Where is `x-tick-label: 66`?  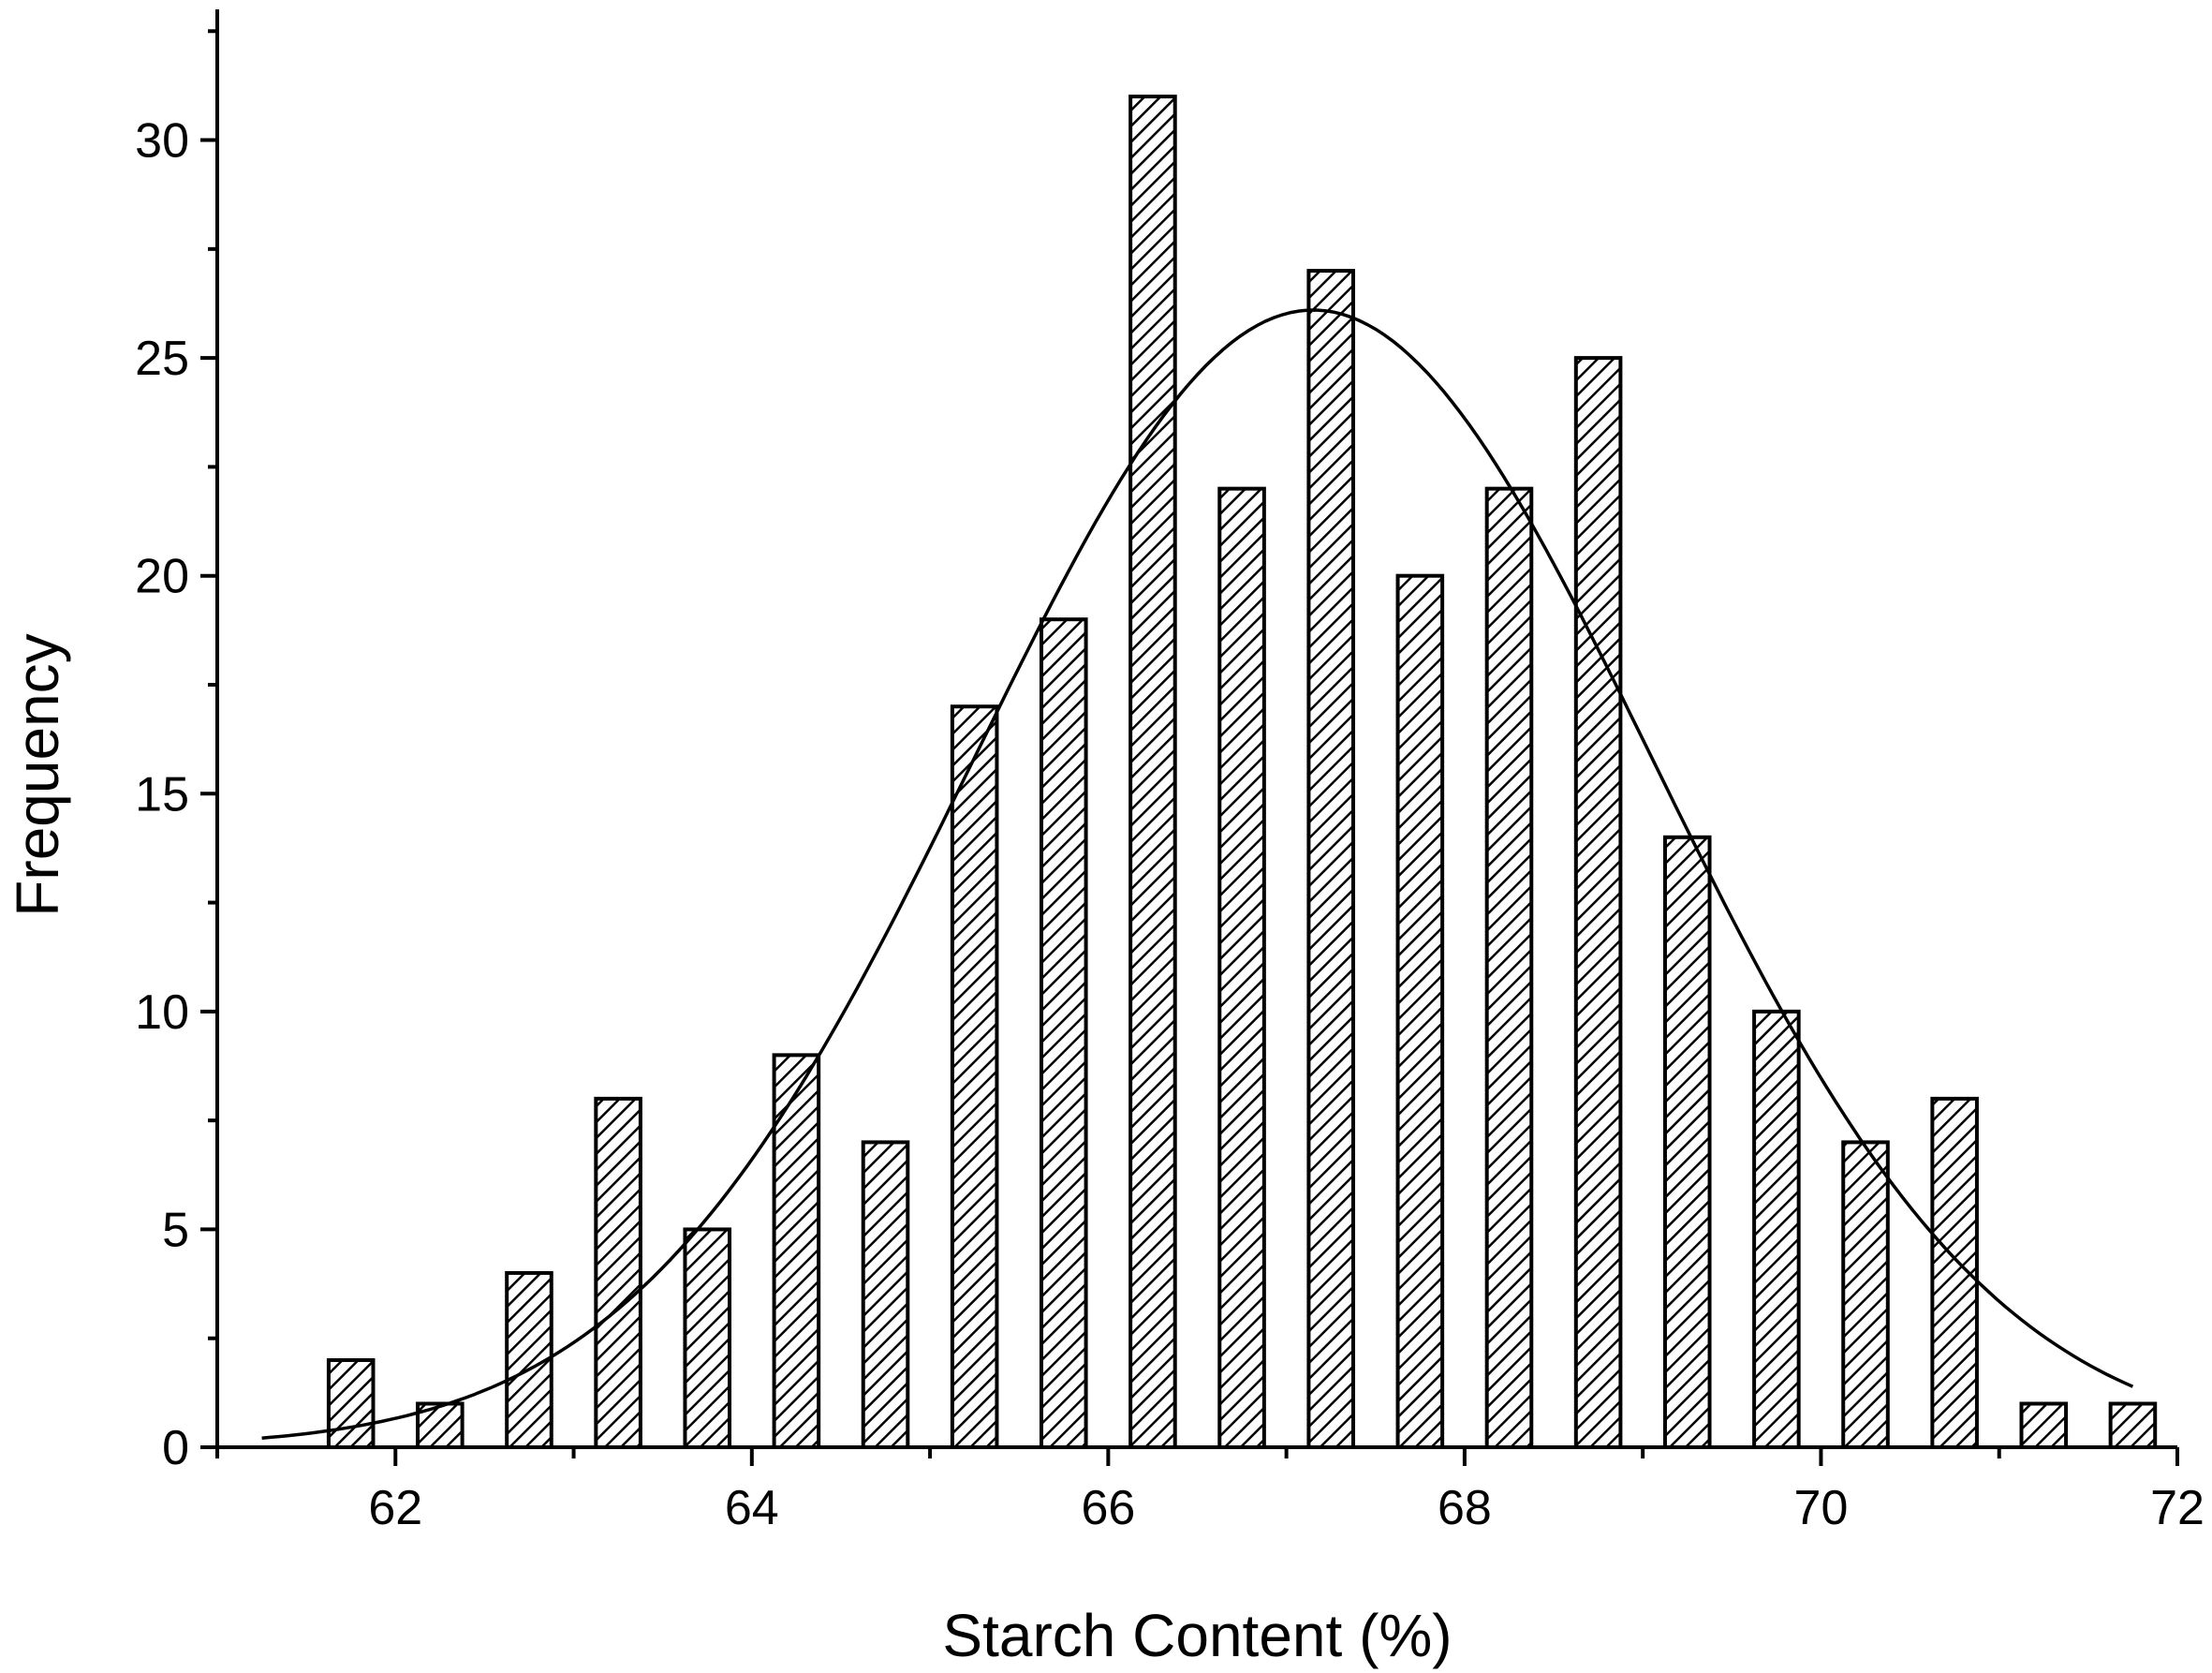
x-tick-label: 66 is located at coordinates (1108, 1508).